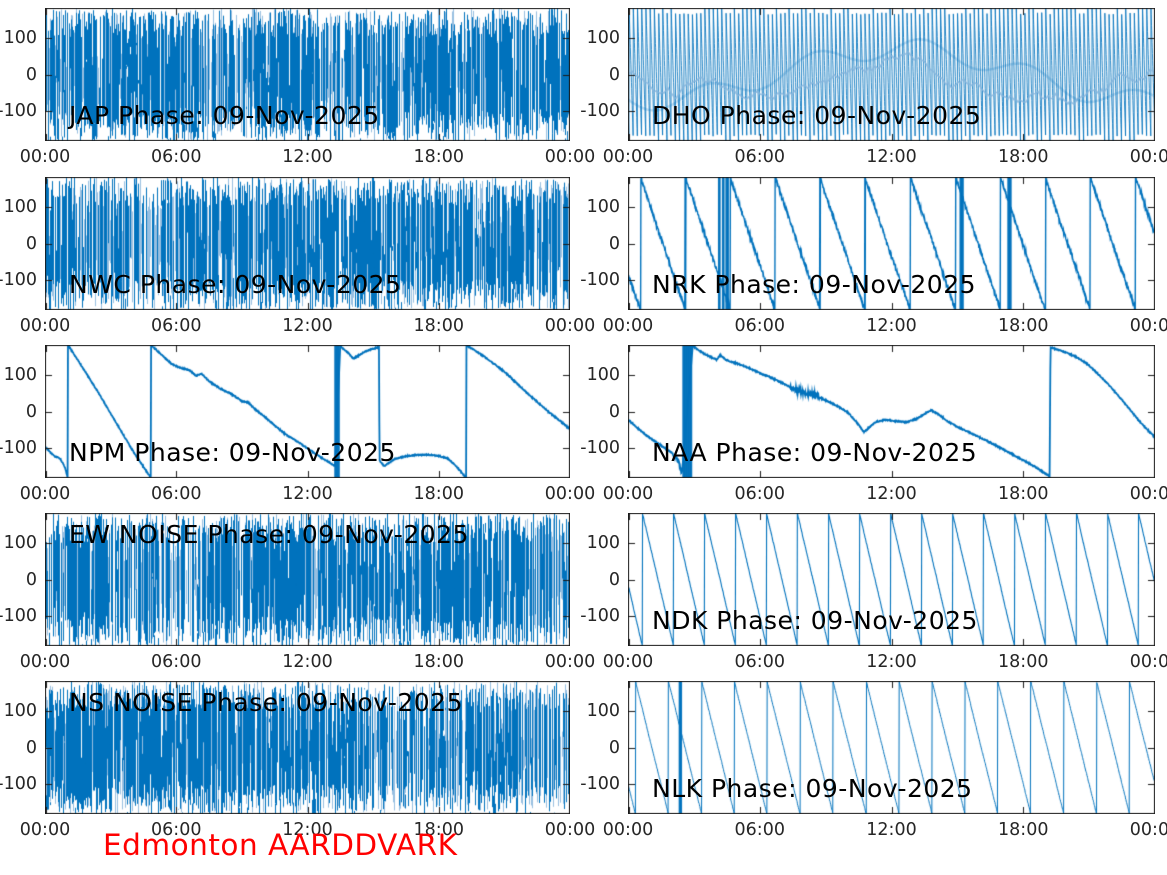 The image size is (1167, 875). I want to click on y-tick-label-dho-2: -100, so click(600, 111).